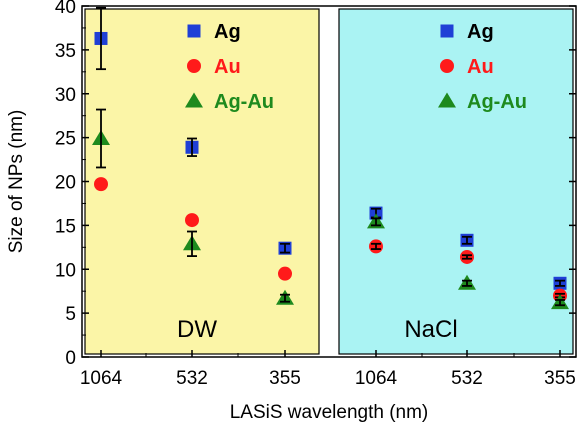  Describe the element at coordinates (197, 329) in the screenshot. I see `panel-label-dw: DW` at that location.